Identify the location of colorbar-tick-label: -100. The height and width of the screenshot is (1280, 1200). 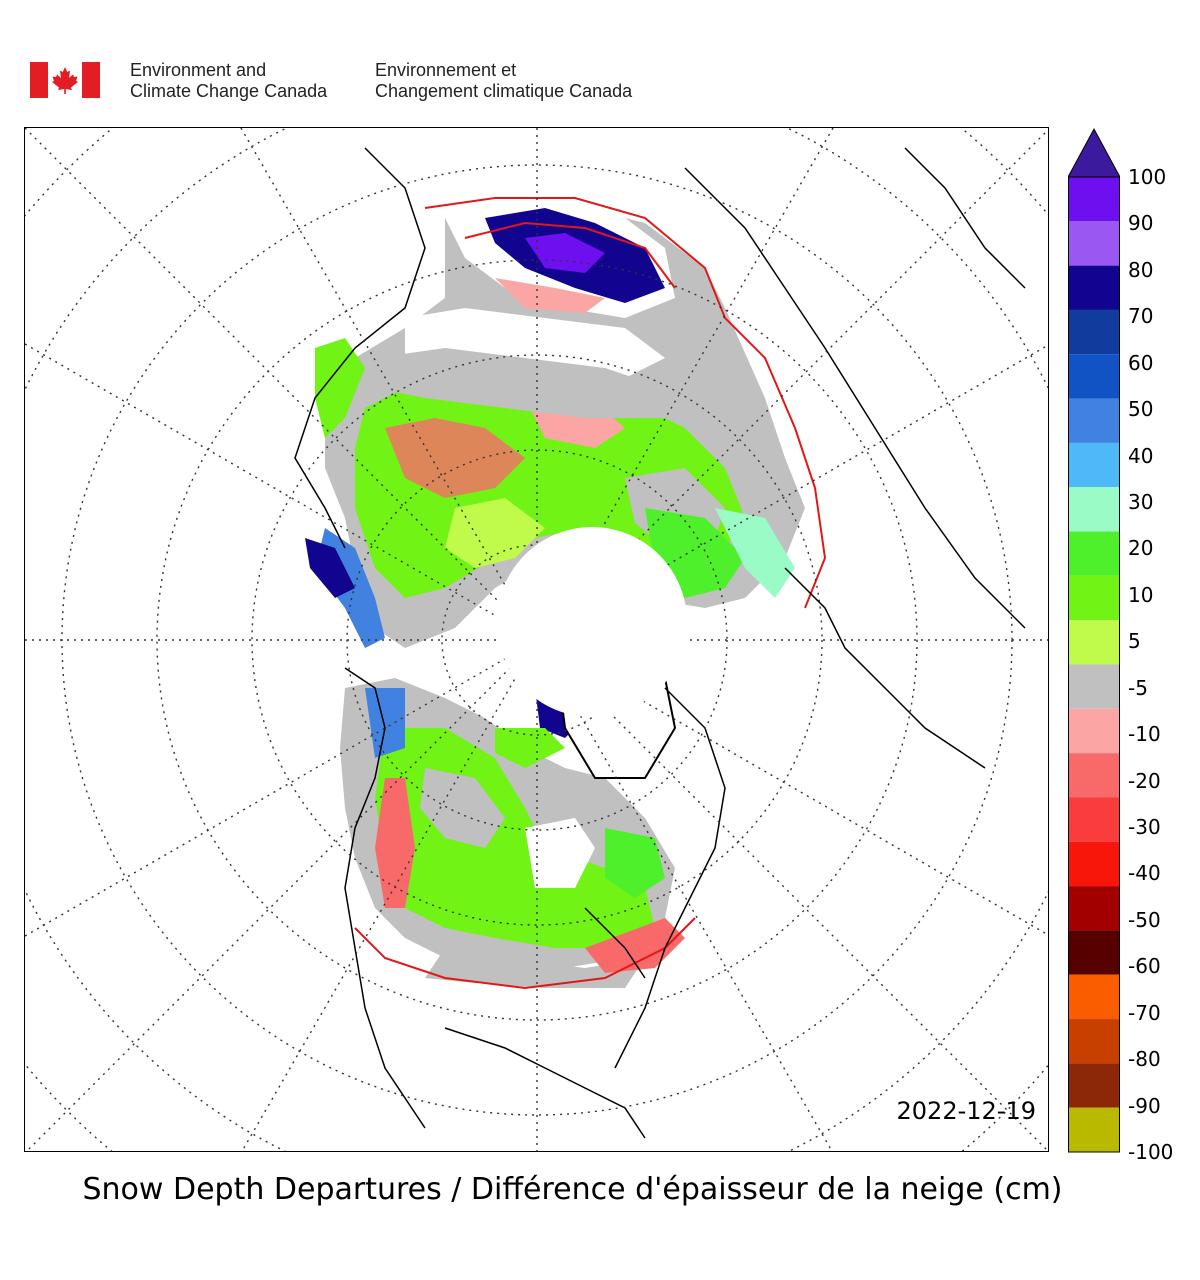
(1151, 1152).